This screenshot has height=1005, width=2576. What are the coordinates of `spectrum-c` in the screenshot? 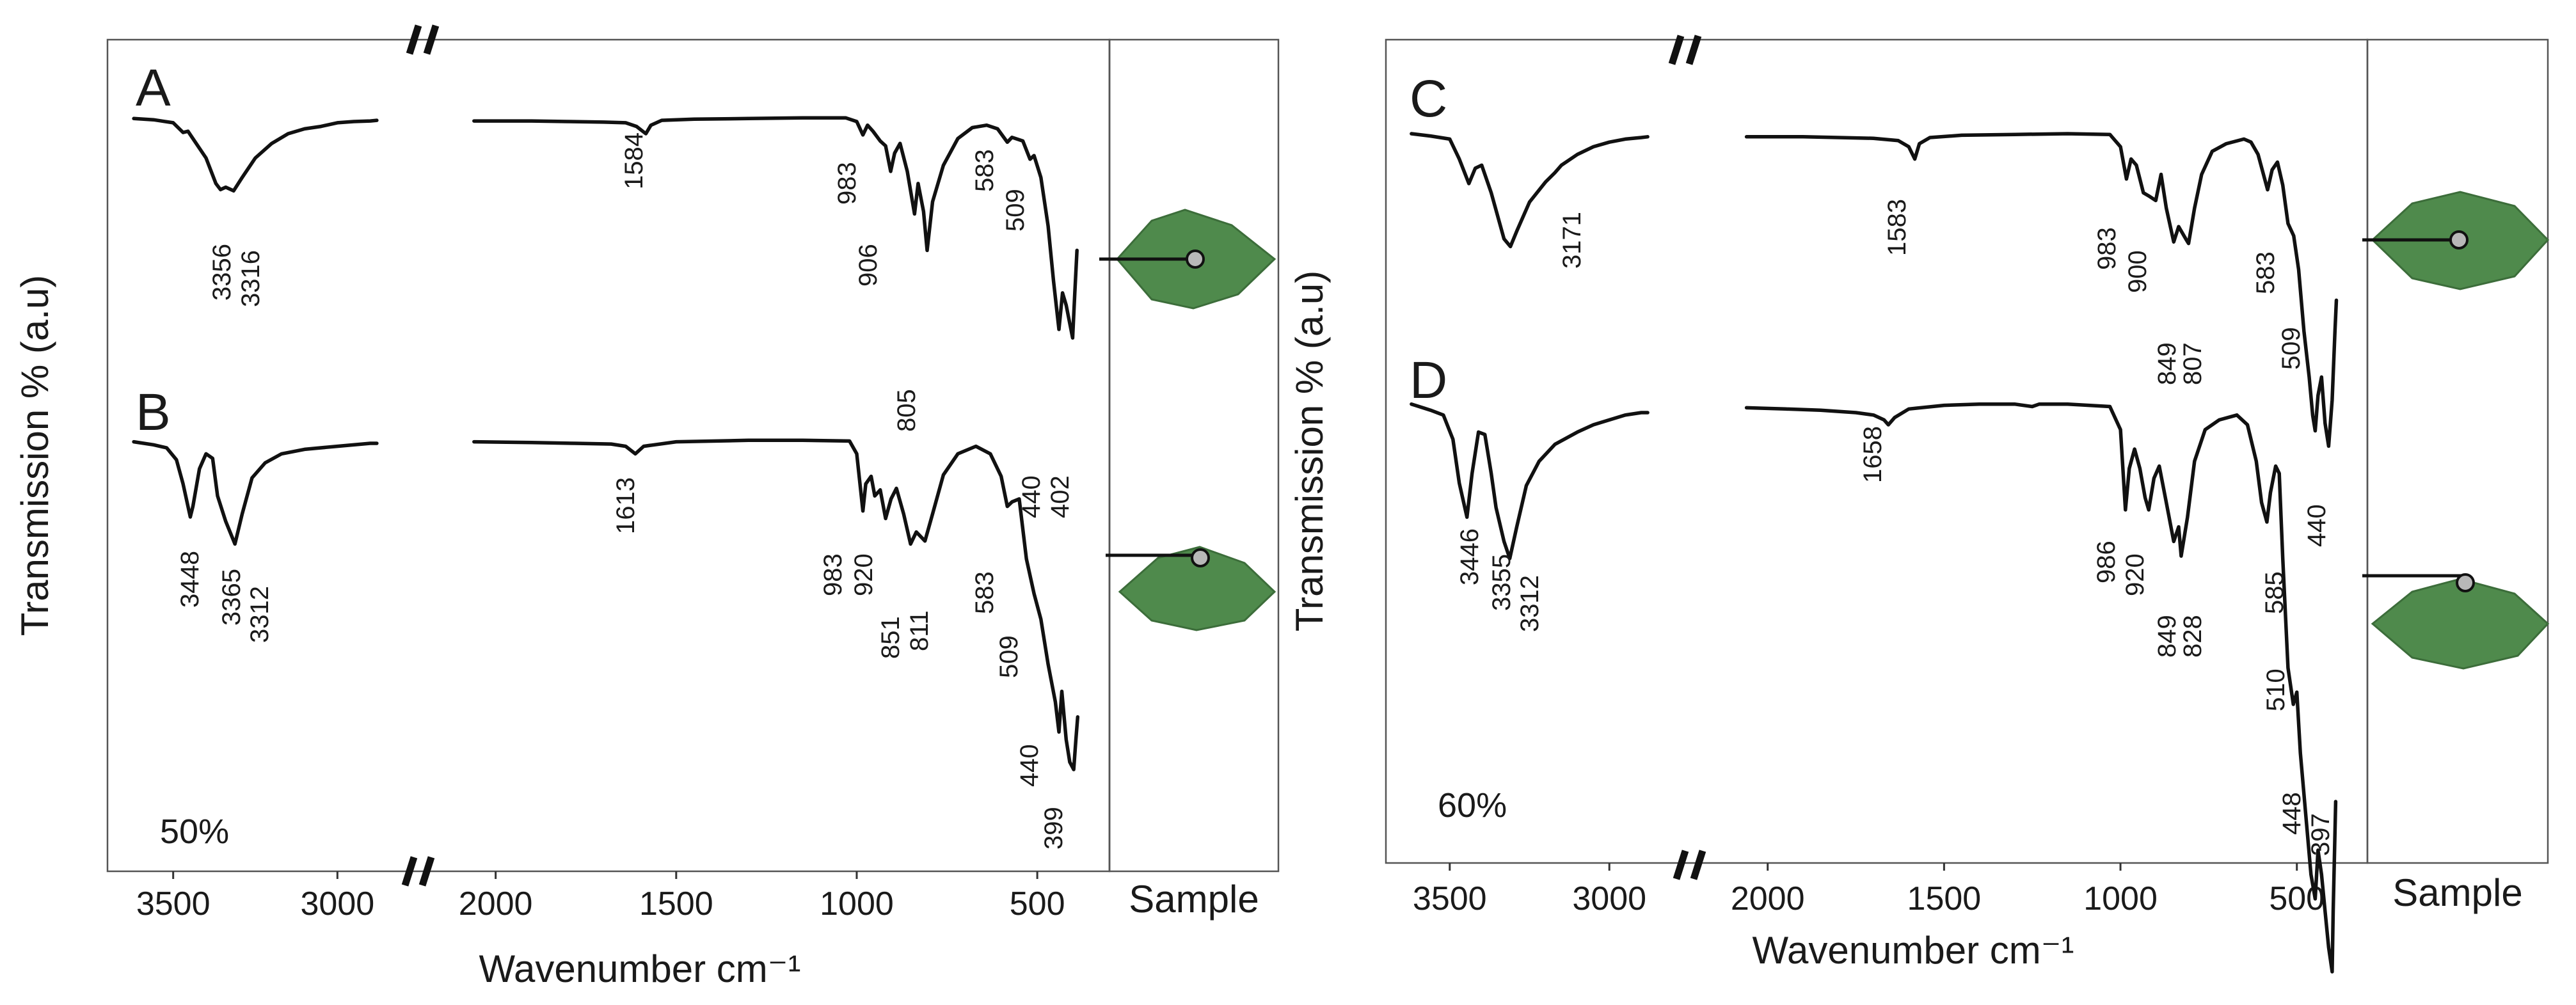 It's located at (1875, 290).